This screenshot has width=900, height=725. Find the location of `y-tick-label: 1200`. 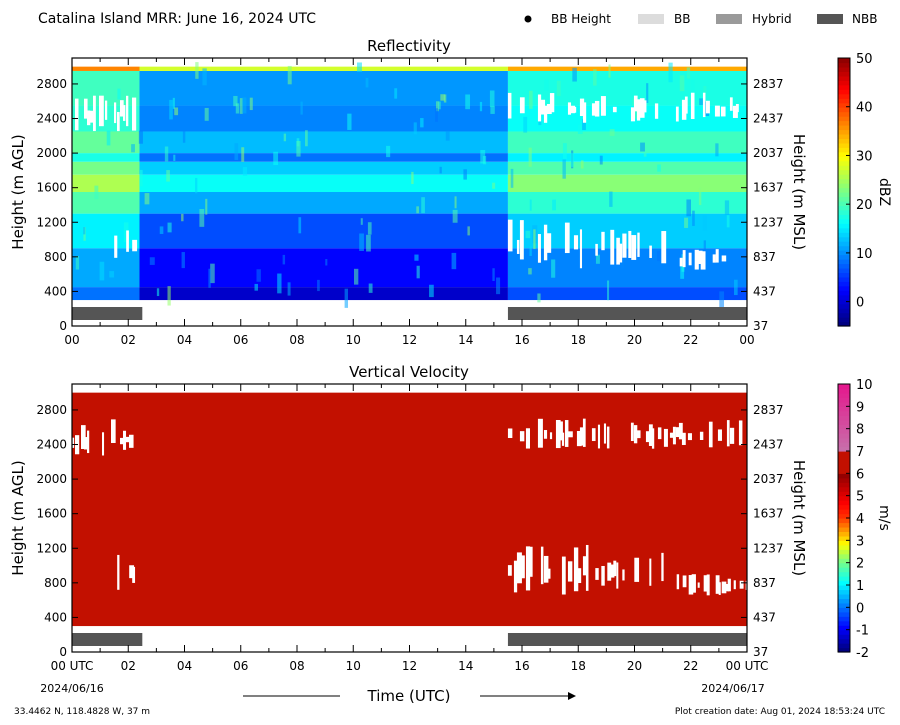

y-tick-label: 1200 is located at coordinates (51, 222).